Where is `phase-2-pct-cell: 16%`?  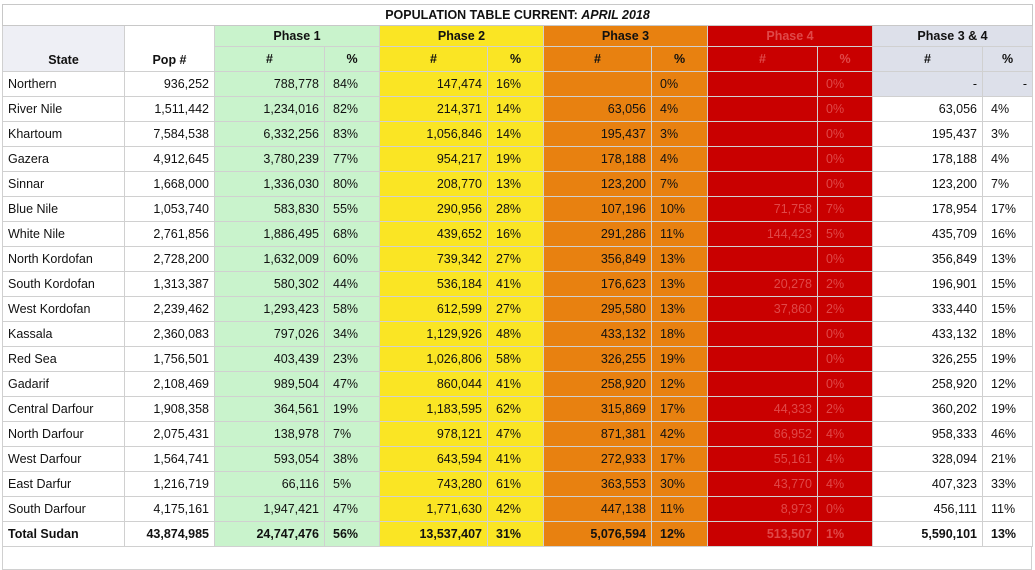
phase-2-pct-cell: 16% is located at coordinates (515, 234).